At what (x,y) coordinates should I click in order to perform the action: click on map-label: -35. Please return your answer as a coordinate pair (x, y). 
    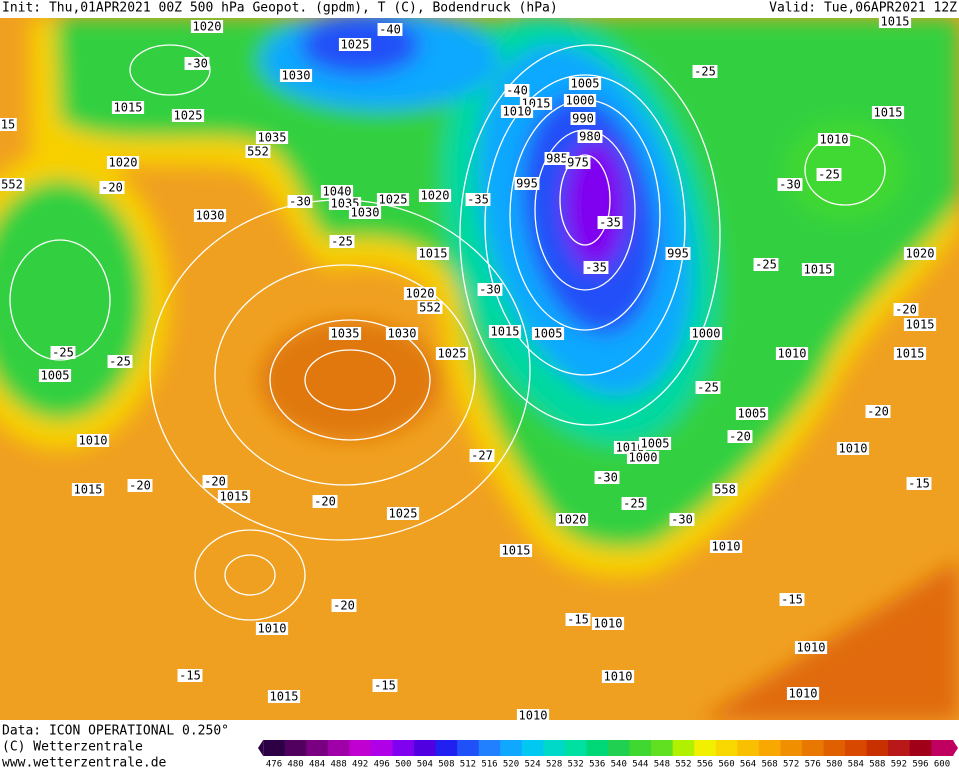
    Looking at the image, I should click on (610, 223).